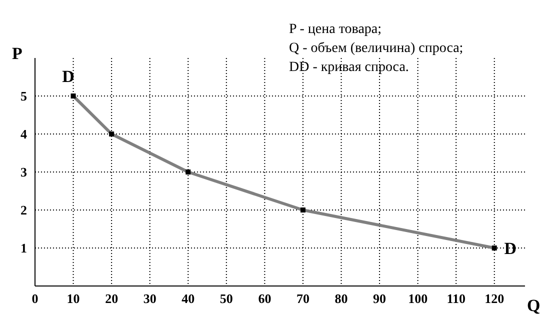  I want to click on y-tick-label: 2, so click(23, 210).